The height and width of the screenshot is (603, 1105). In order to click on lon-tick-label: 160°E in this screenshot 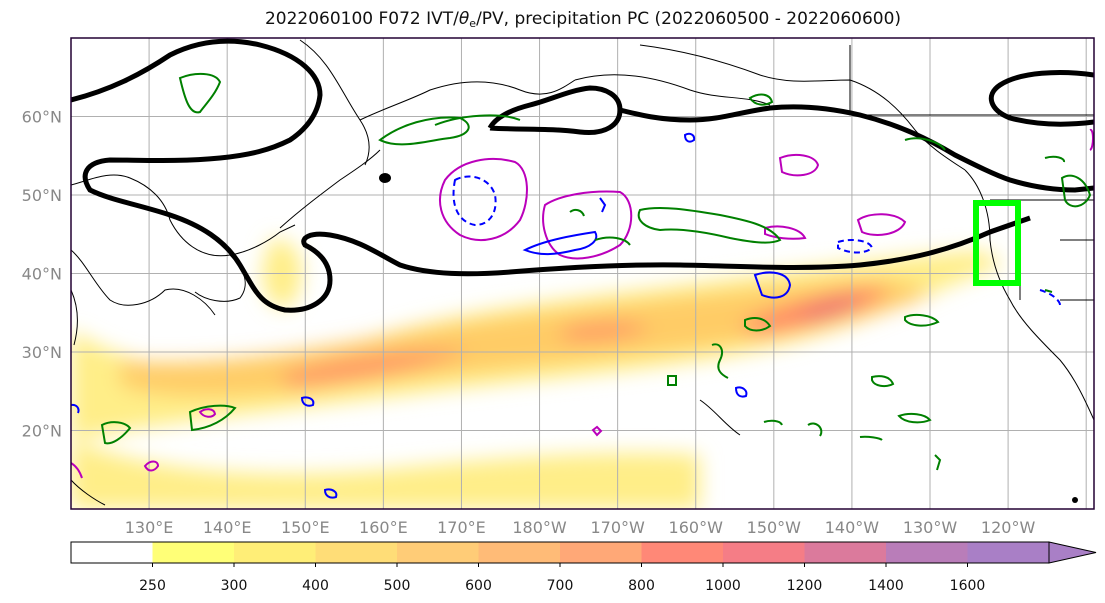, I will do `click(383, 527)`.